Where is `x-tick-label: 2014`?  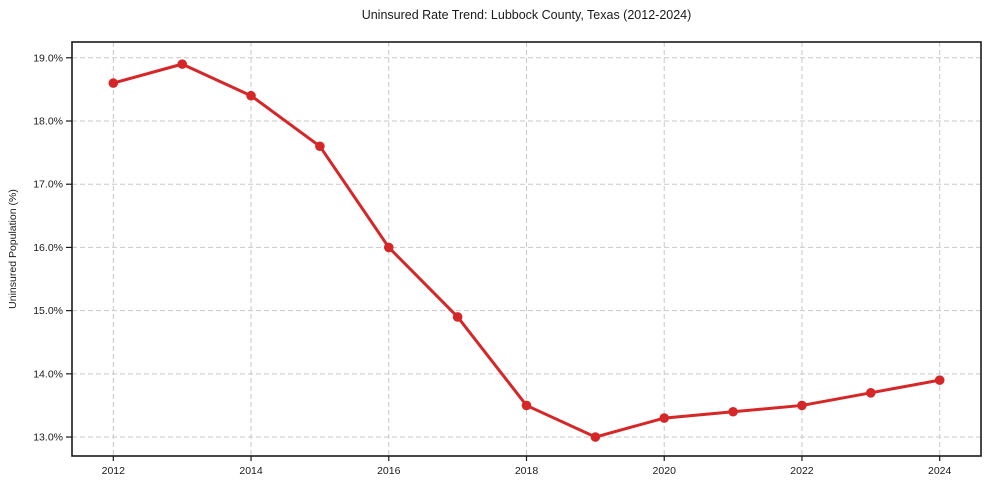
x-tick-label: 2014 is located at coordinates (251, 471).